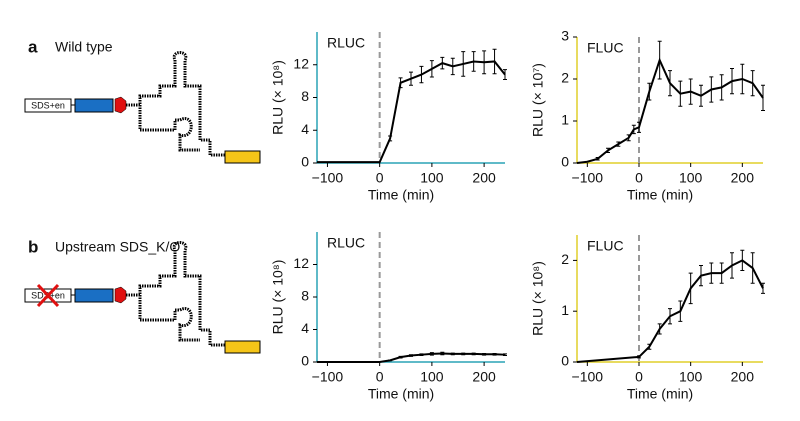  Describe the element at coordinates (538, 100) in the screenshot. I see `y-axis-label: RLU (× 10⁷)` at that location.